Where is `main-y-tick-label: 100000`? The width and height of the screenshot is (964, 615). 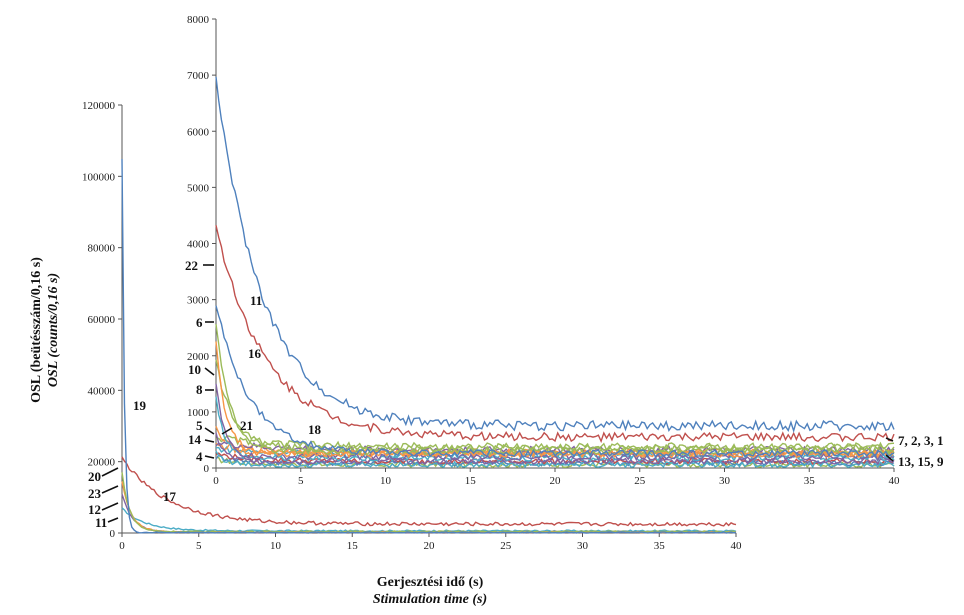
main-y-tick-label: 100000 is located at coordinates (99, 177).